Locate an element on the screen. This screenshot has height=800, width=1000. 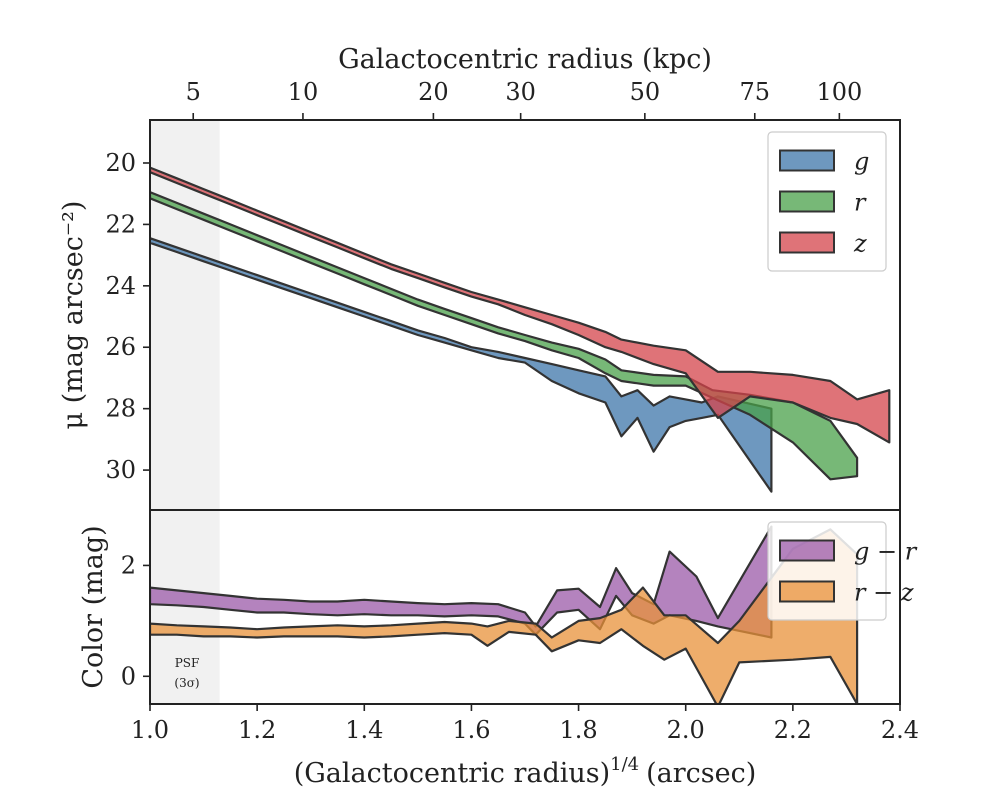
top-axis-title: Galactocentric radius (kpc) is located at coordinates (525, 59).